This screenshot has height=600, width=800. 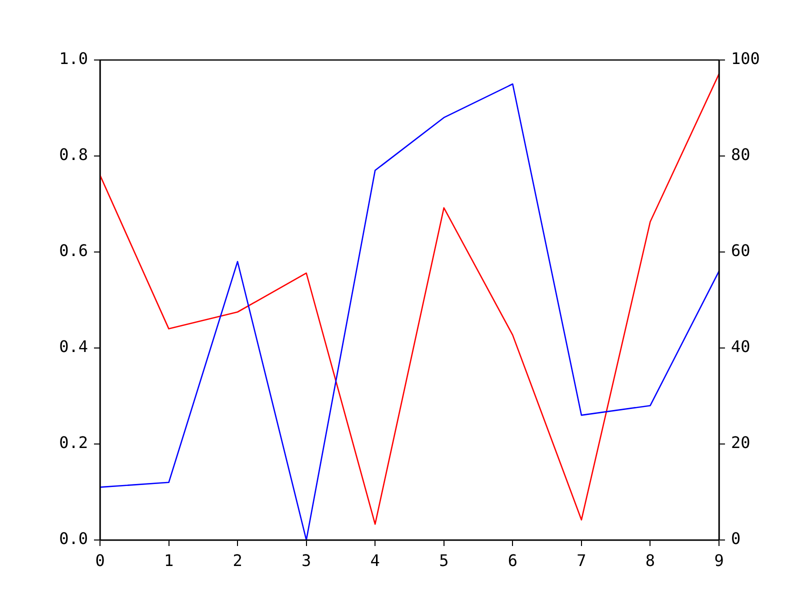 What do you see at coordinates (444, 560) in the screenshot?
I see `x-tick-label: 5` at bounding box center [444, 560].